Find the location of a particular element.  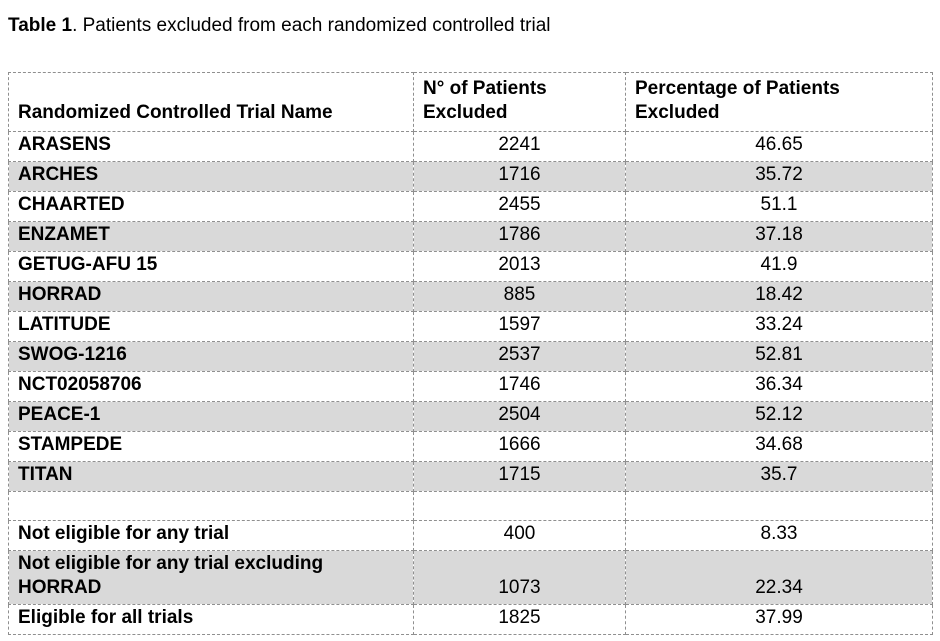

percentage-excluded-value: 18.42 is located at coordinates (779, 294).